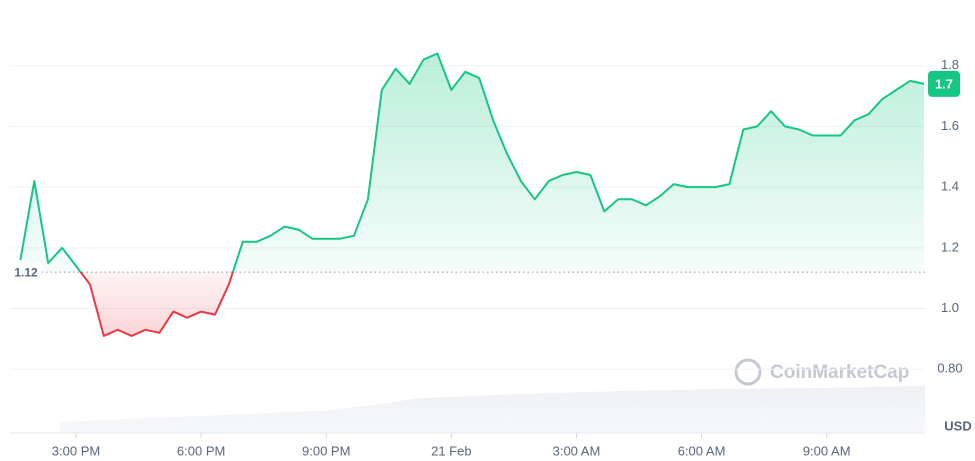 This screenshot has height=461, width=975. I want to click on x-tick-label: 9:00 PM, so click(326, 450).